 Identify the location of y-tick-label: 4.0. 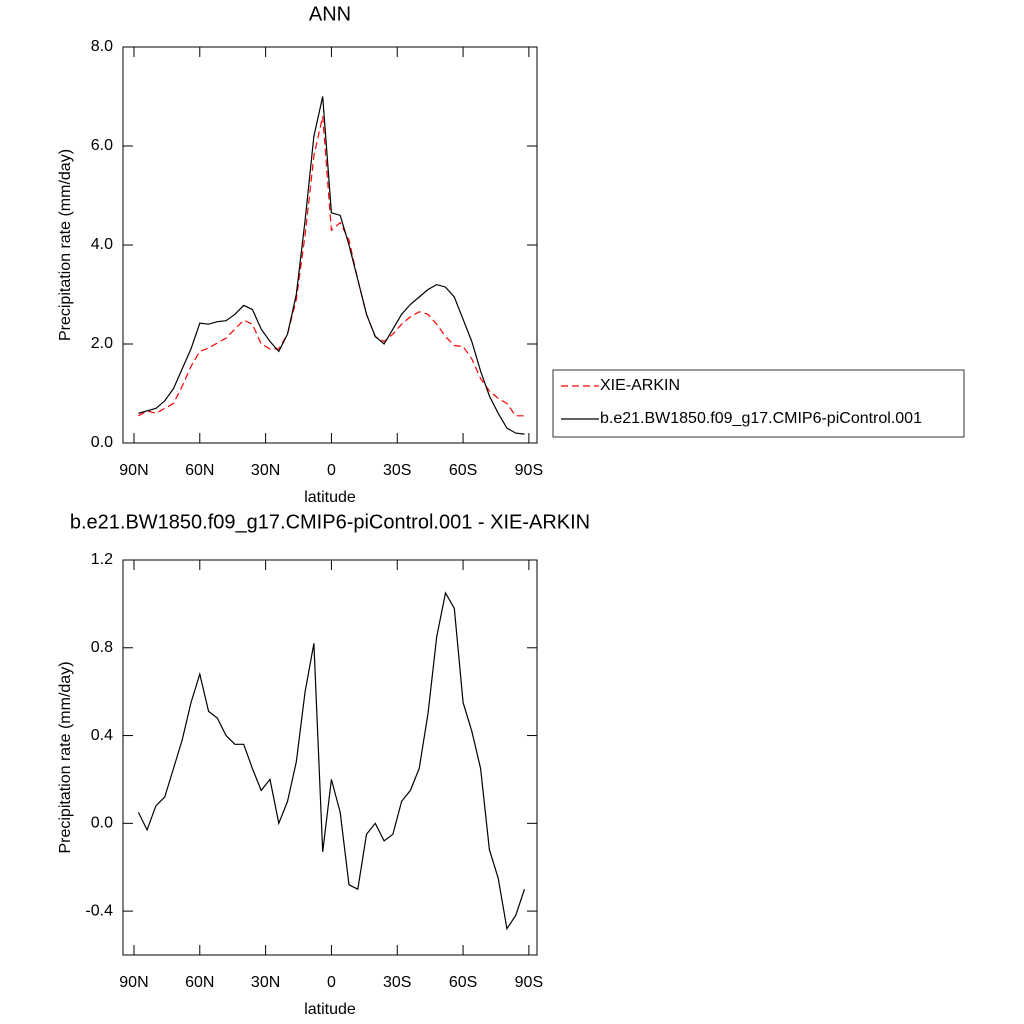
(102, 244).